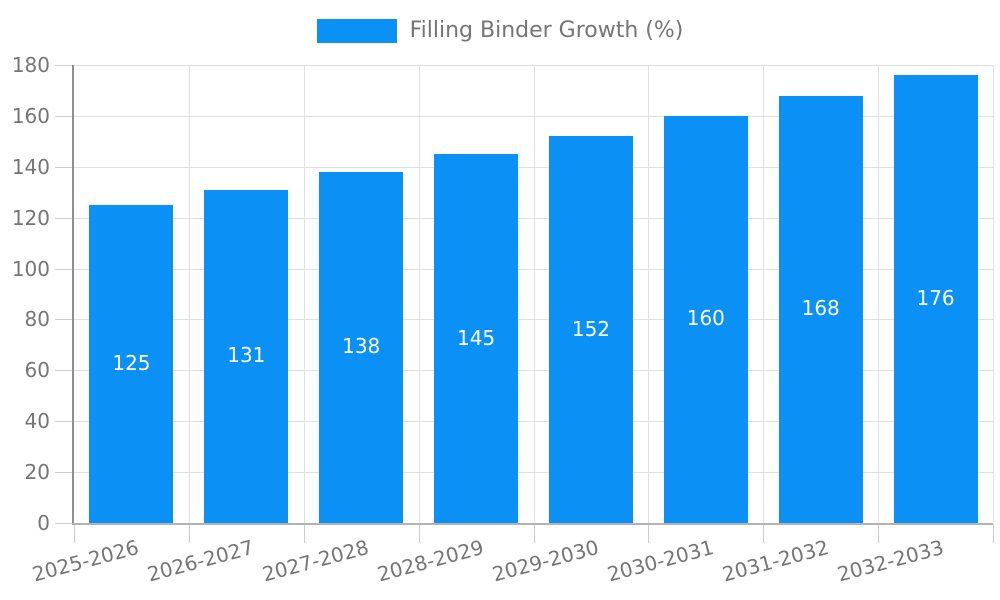  I want to click on bar-value-label: 138, so click(361, 346).